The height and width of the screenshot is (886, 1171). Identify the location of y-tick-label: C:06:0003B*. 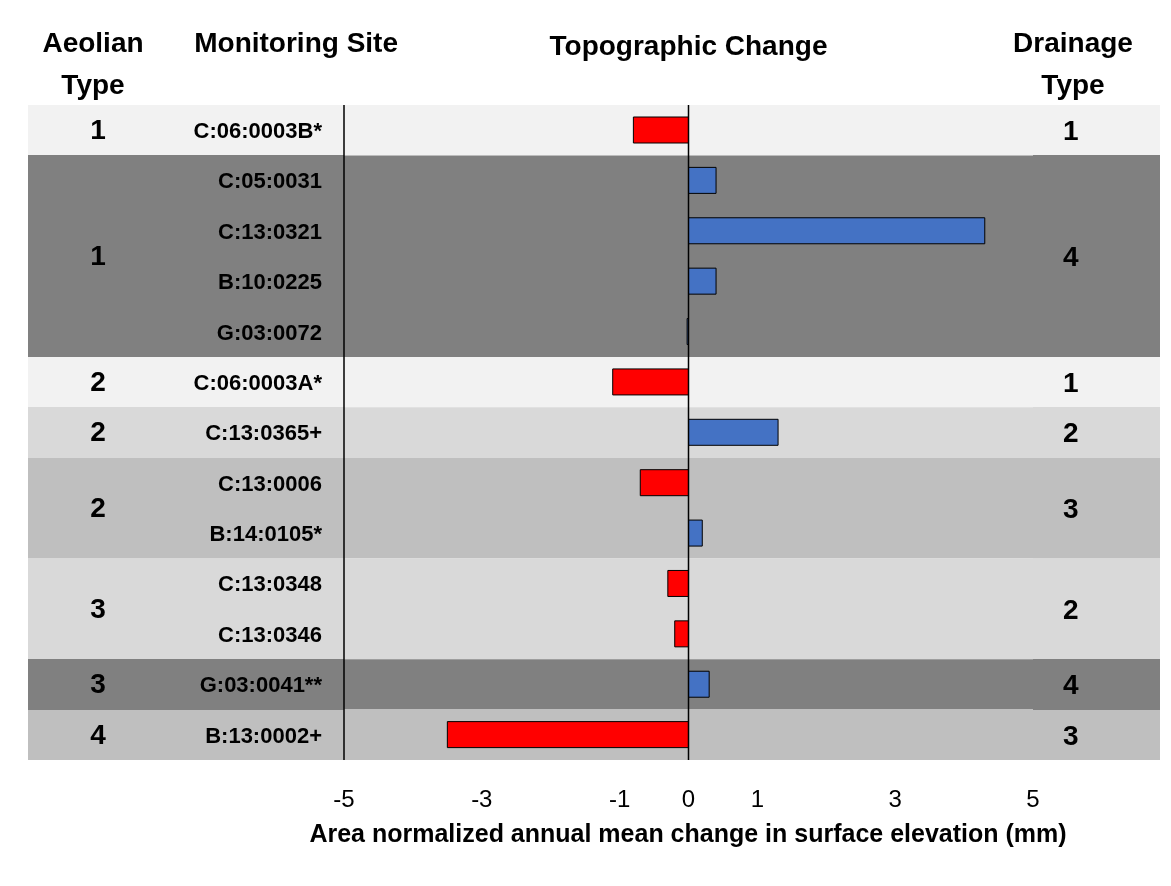
(258, 130).